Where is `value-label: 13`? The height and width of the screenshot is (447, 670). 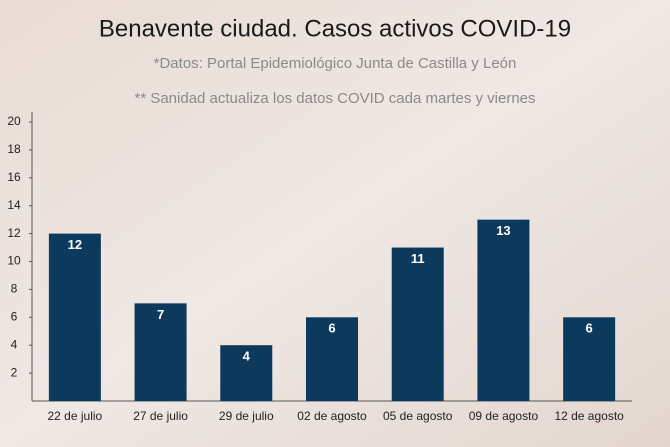
value-label: 13 is located at coordinates (503, 230).